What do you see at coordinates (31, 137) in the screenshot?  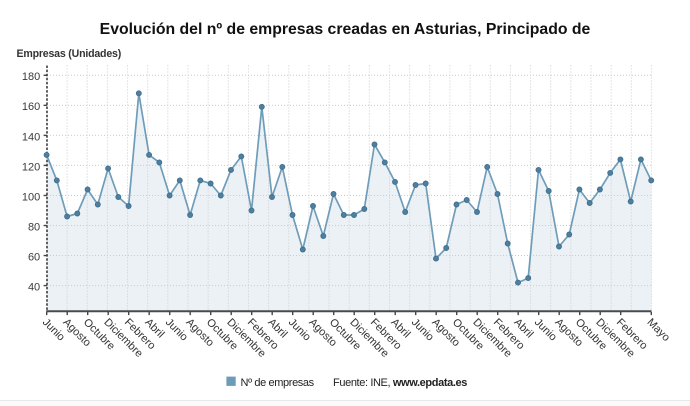 I see `svg-text: 140` at bounding box center [31, 137].